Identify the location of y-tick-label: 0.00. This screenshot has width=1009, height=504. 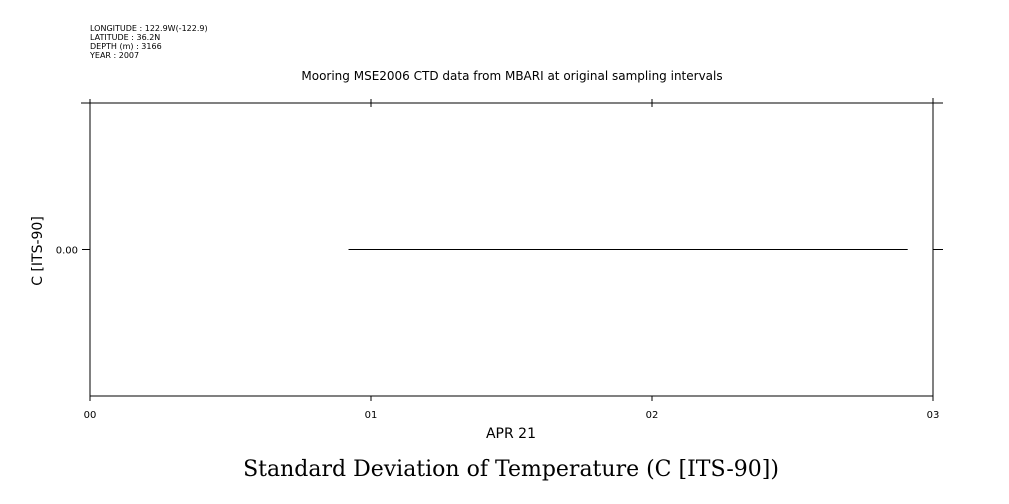
(67, 251).